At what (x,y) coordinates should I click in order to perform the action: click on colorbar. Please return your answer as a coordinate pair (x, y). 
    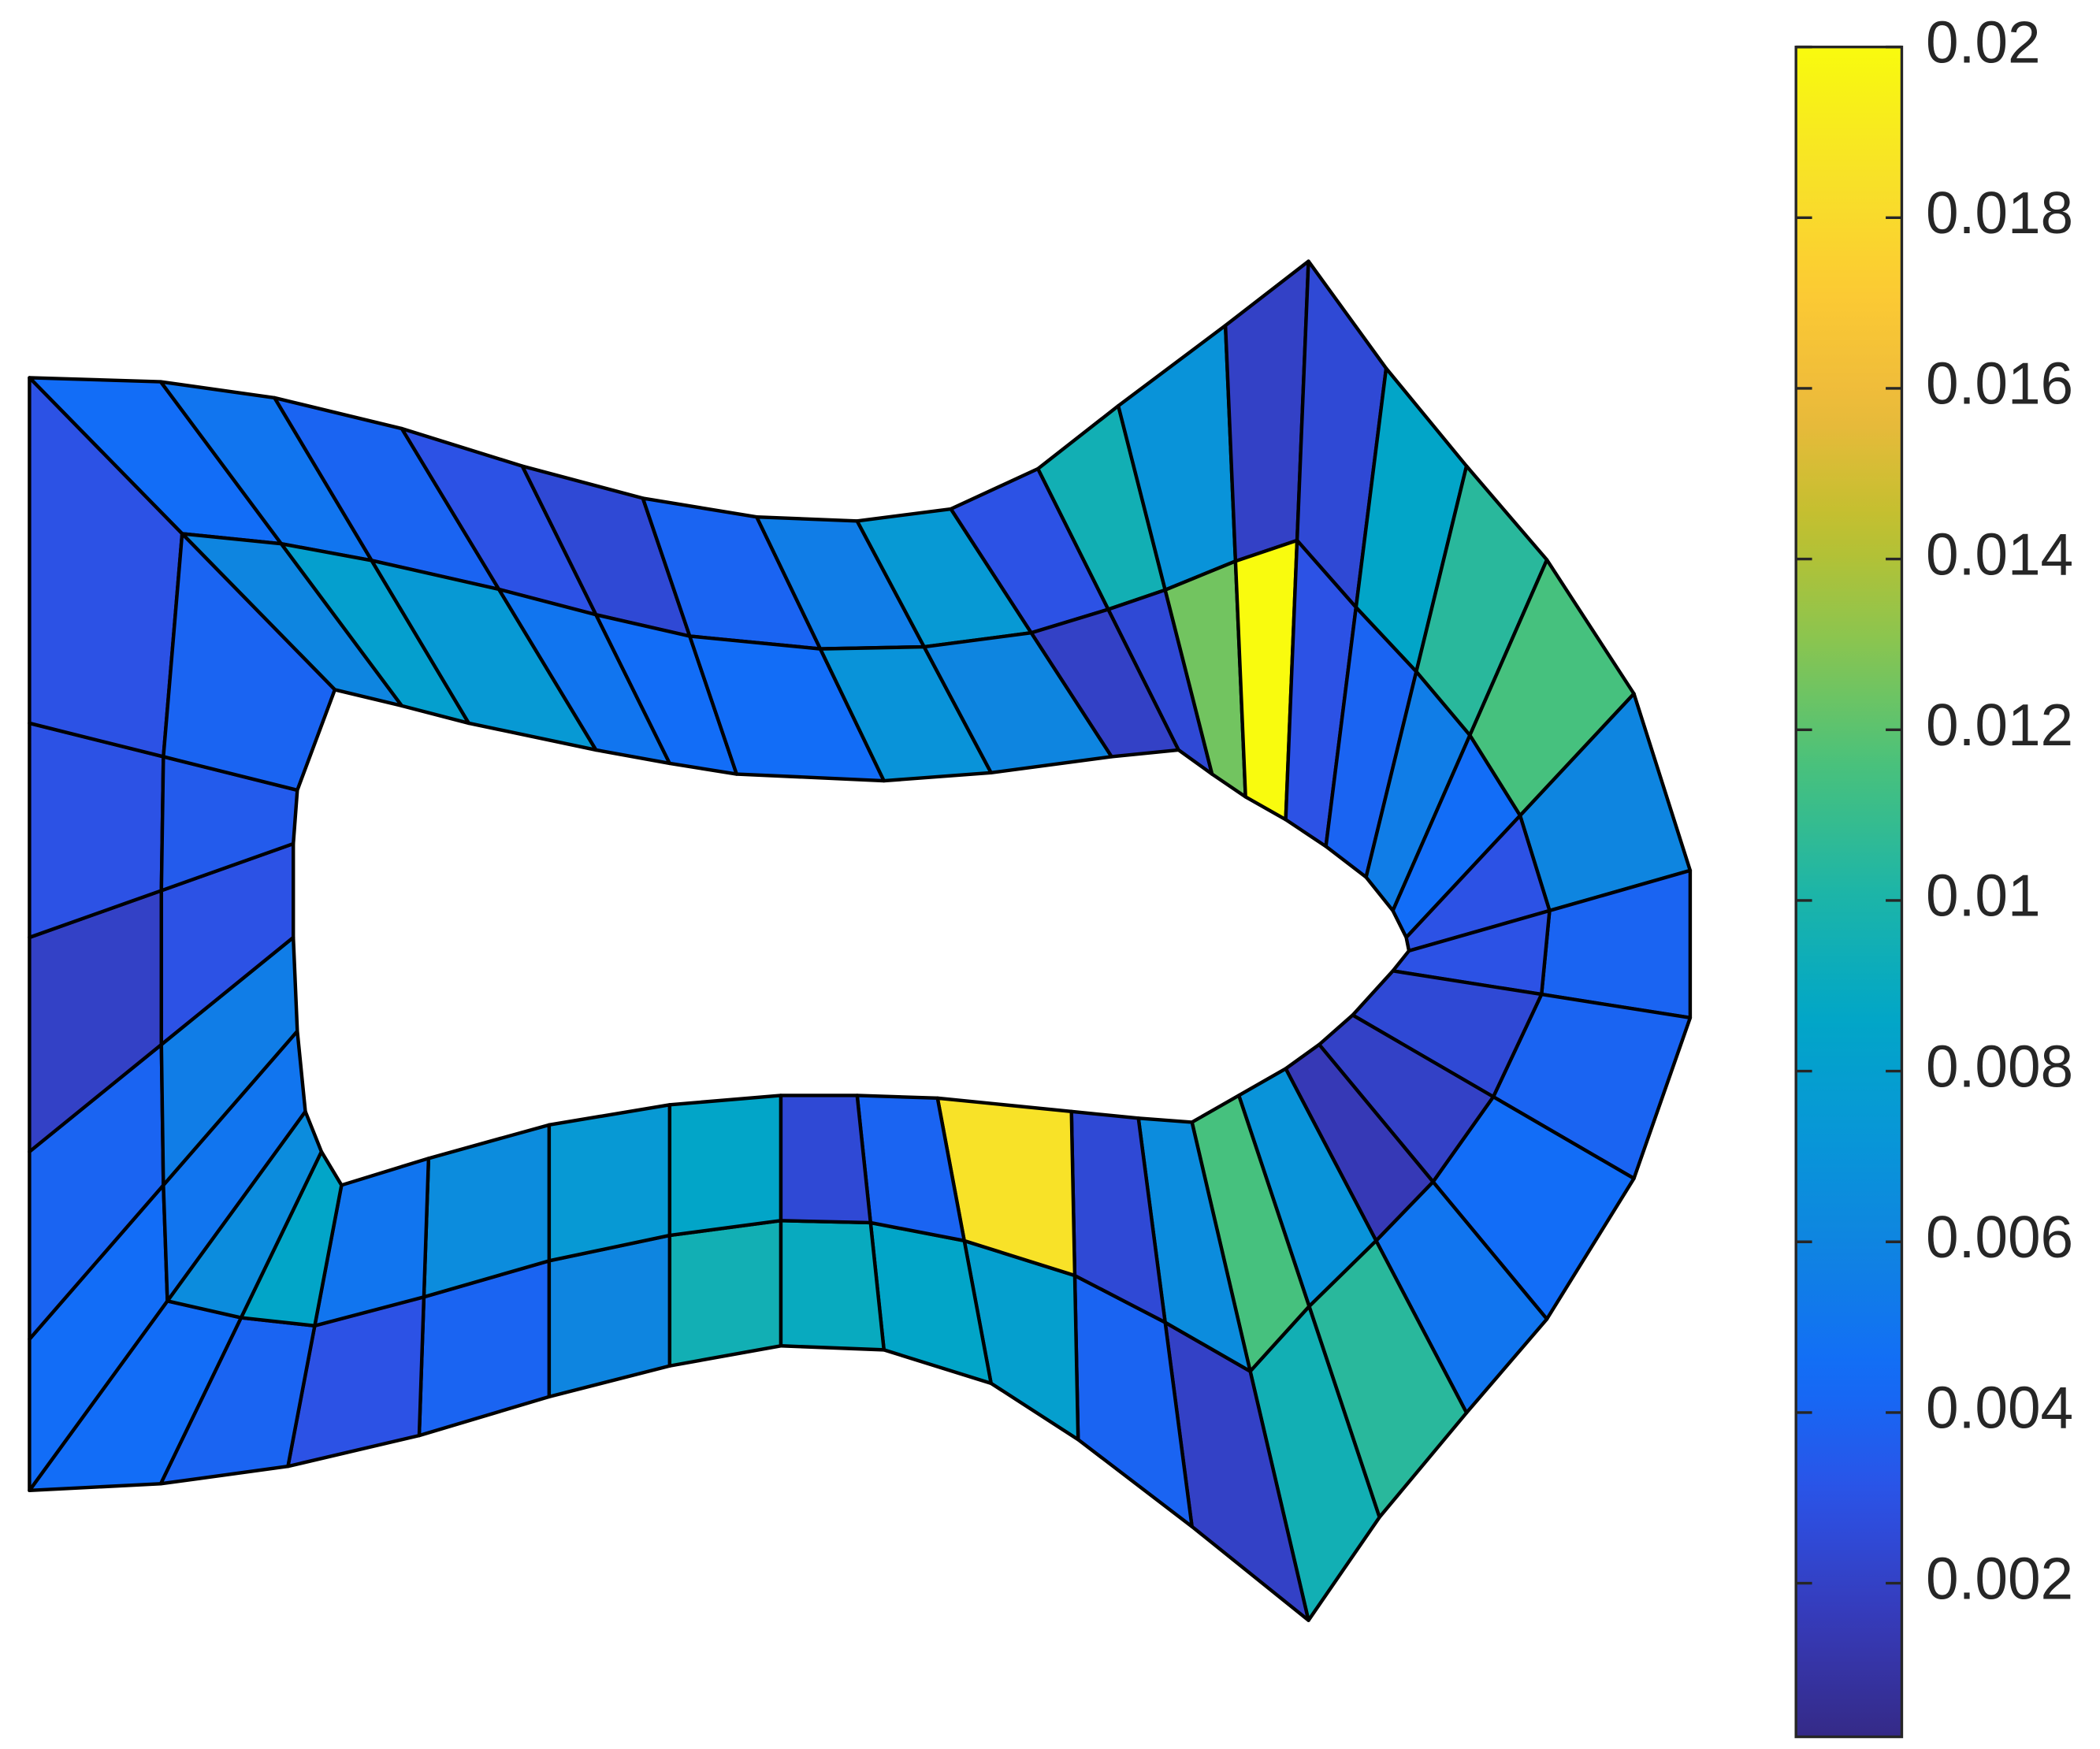
    Looking at the image, I should click on (1849, 892).